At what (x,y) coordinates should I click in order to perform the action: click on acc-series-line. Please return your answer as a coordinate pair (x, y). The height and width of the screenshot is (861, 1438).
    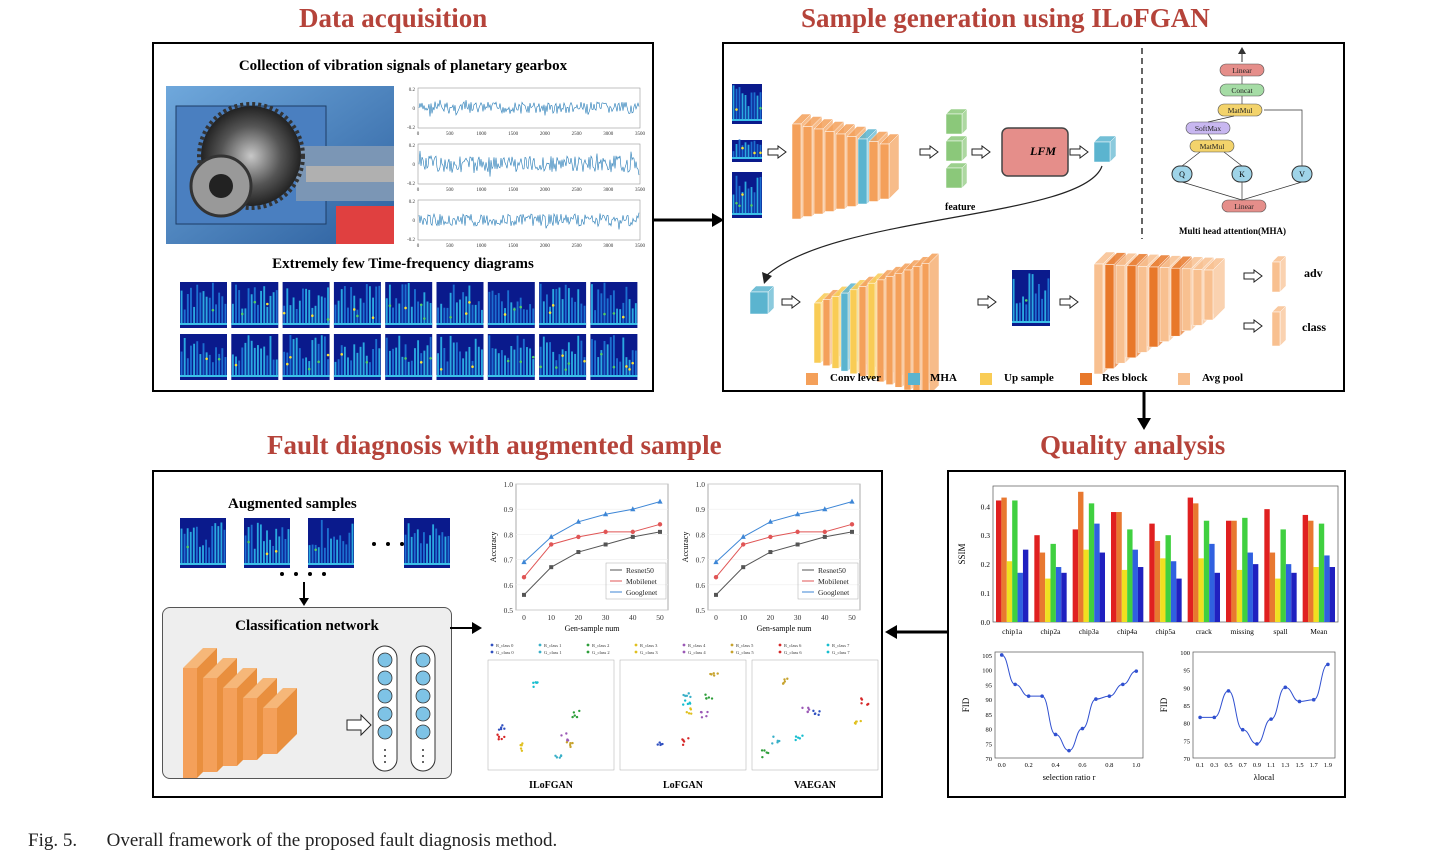
    Looking at the image, I should click on (784, 563).